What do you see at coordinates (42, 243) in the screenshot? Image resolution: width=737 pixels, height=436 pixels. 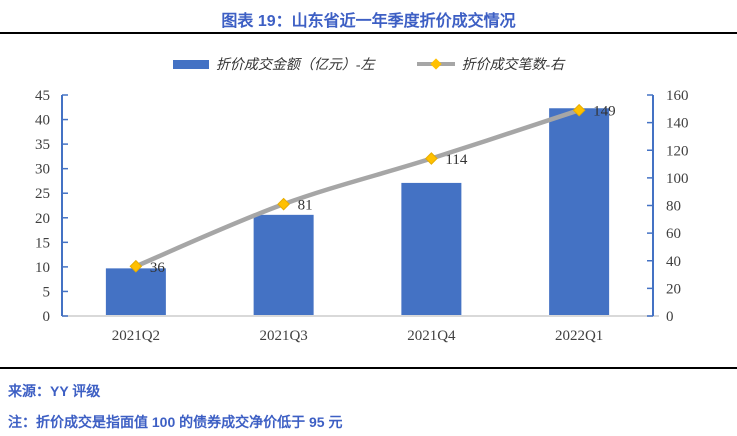 I see `left-axis-tick-label: 15` at bounding box center [42, 243].